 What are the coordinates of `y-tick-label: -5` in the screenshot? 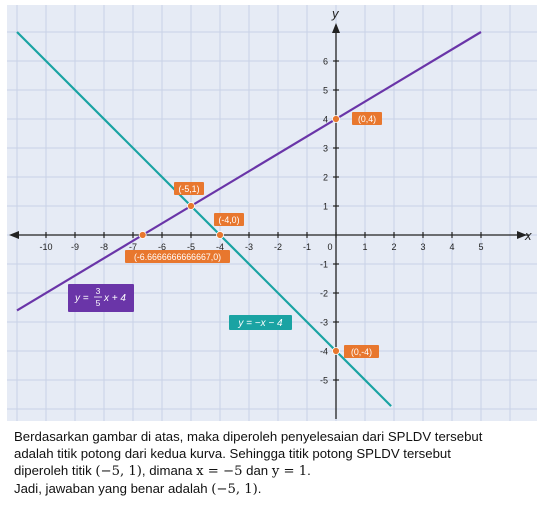 It's located at (324, 381).